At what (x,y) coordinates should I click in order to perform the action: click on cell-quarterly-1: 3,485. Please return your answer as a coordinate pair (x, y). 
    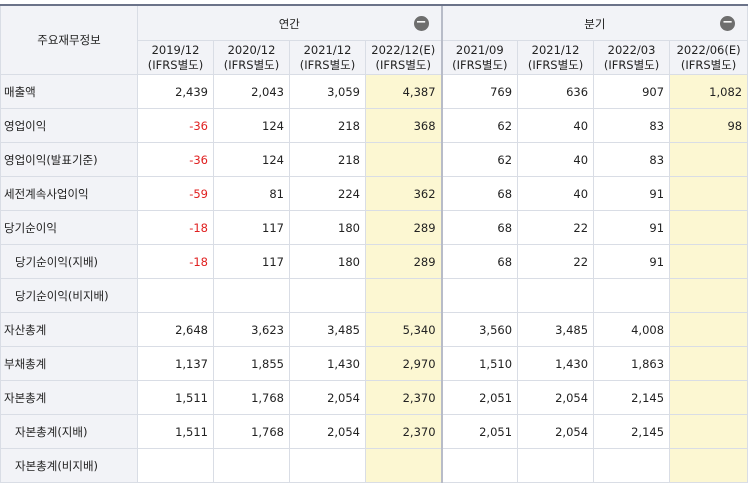
    Looking at the image, I should click on (556, 329).